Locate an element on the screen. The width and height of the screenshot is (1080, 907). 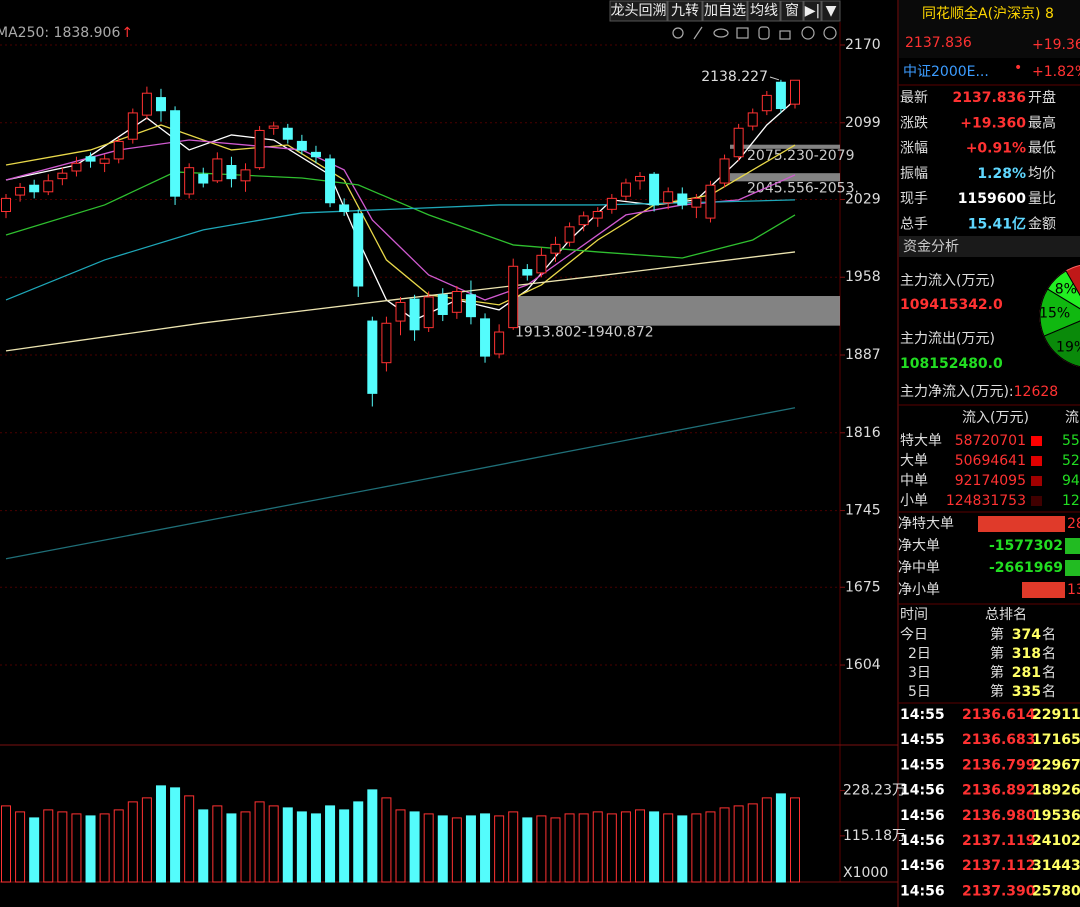
flow-value: 50694641 is located at coordinates (990, 461).